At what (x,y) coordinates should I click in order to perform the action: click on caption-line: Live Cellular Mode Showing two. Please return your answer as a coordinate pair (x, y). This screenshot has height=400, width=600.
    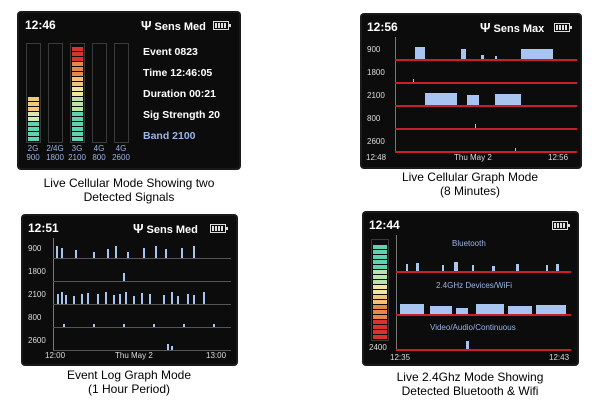
    Looking at the image, I should click on (129, 183).